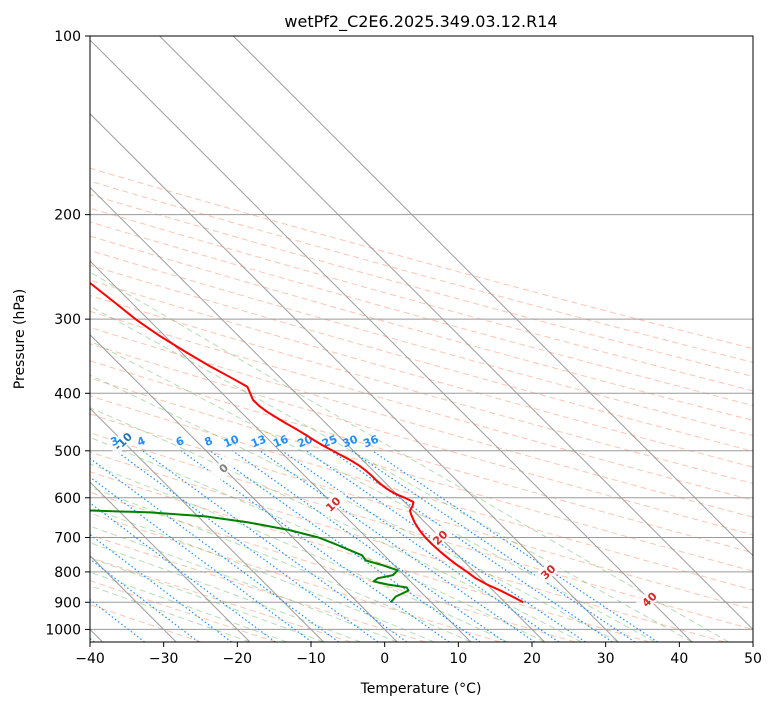  Describe the element at coordinates (67, 333) in the screenshot. I see `y-axis: 100 200 300 400 500 600 700 800 900 1000` at that location.